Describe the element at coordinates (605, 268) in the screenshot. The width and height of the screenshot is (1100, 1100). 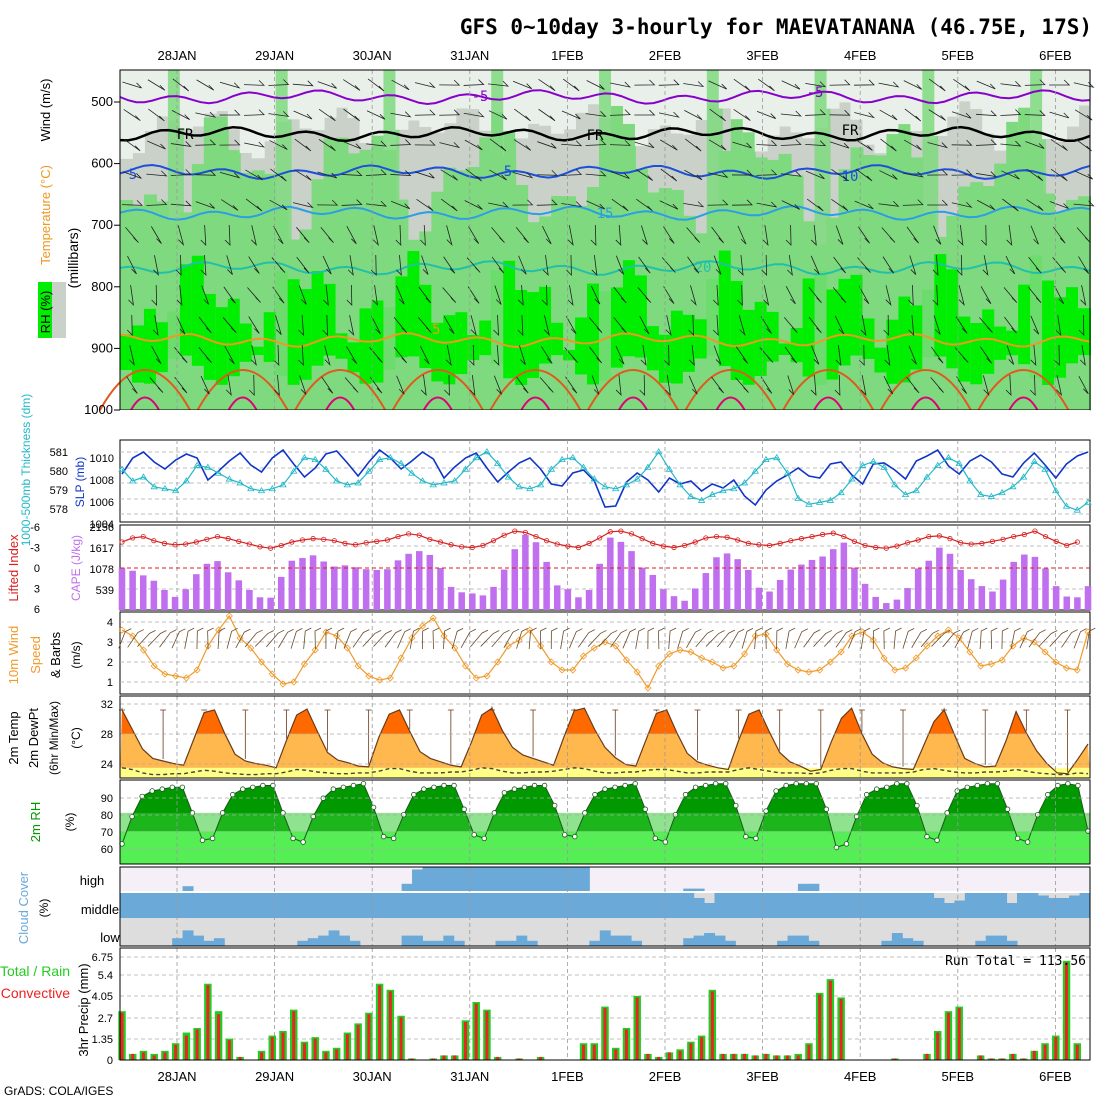
I see `temperature-contour` at that location.